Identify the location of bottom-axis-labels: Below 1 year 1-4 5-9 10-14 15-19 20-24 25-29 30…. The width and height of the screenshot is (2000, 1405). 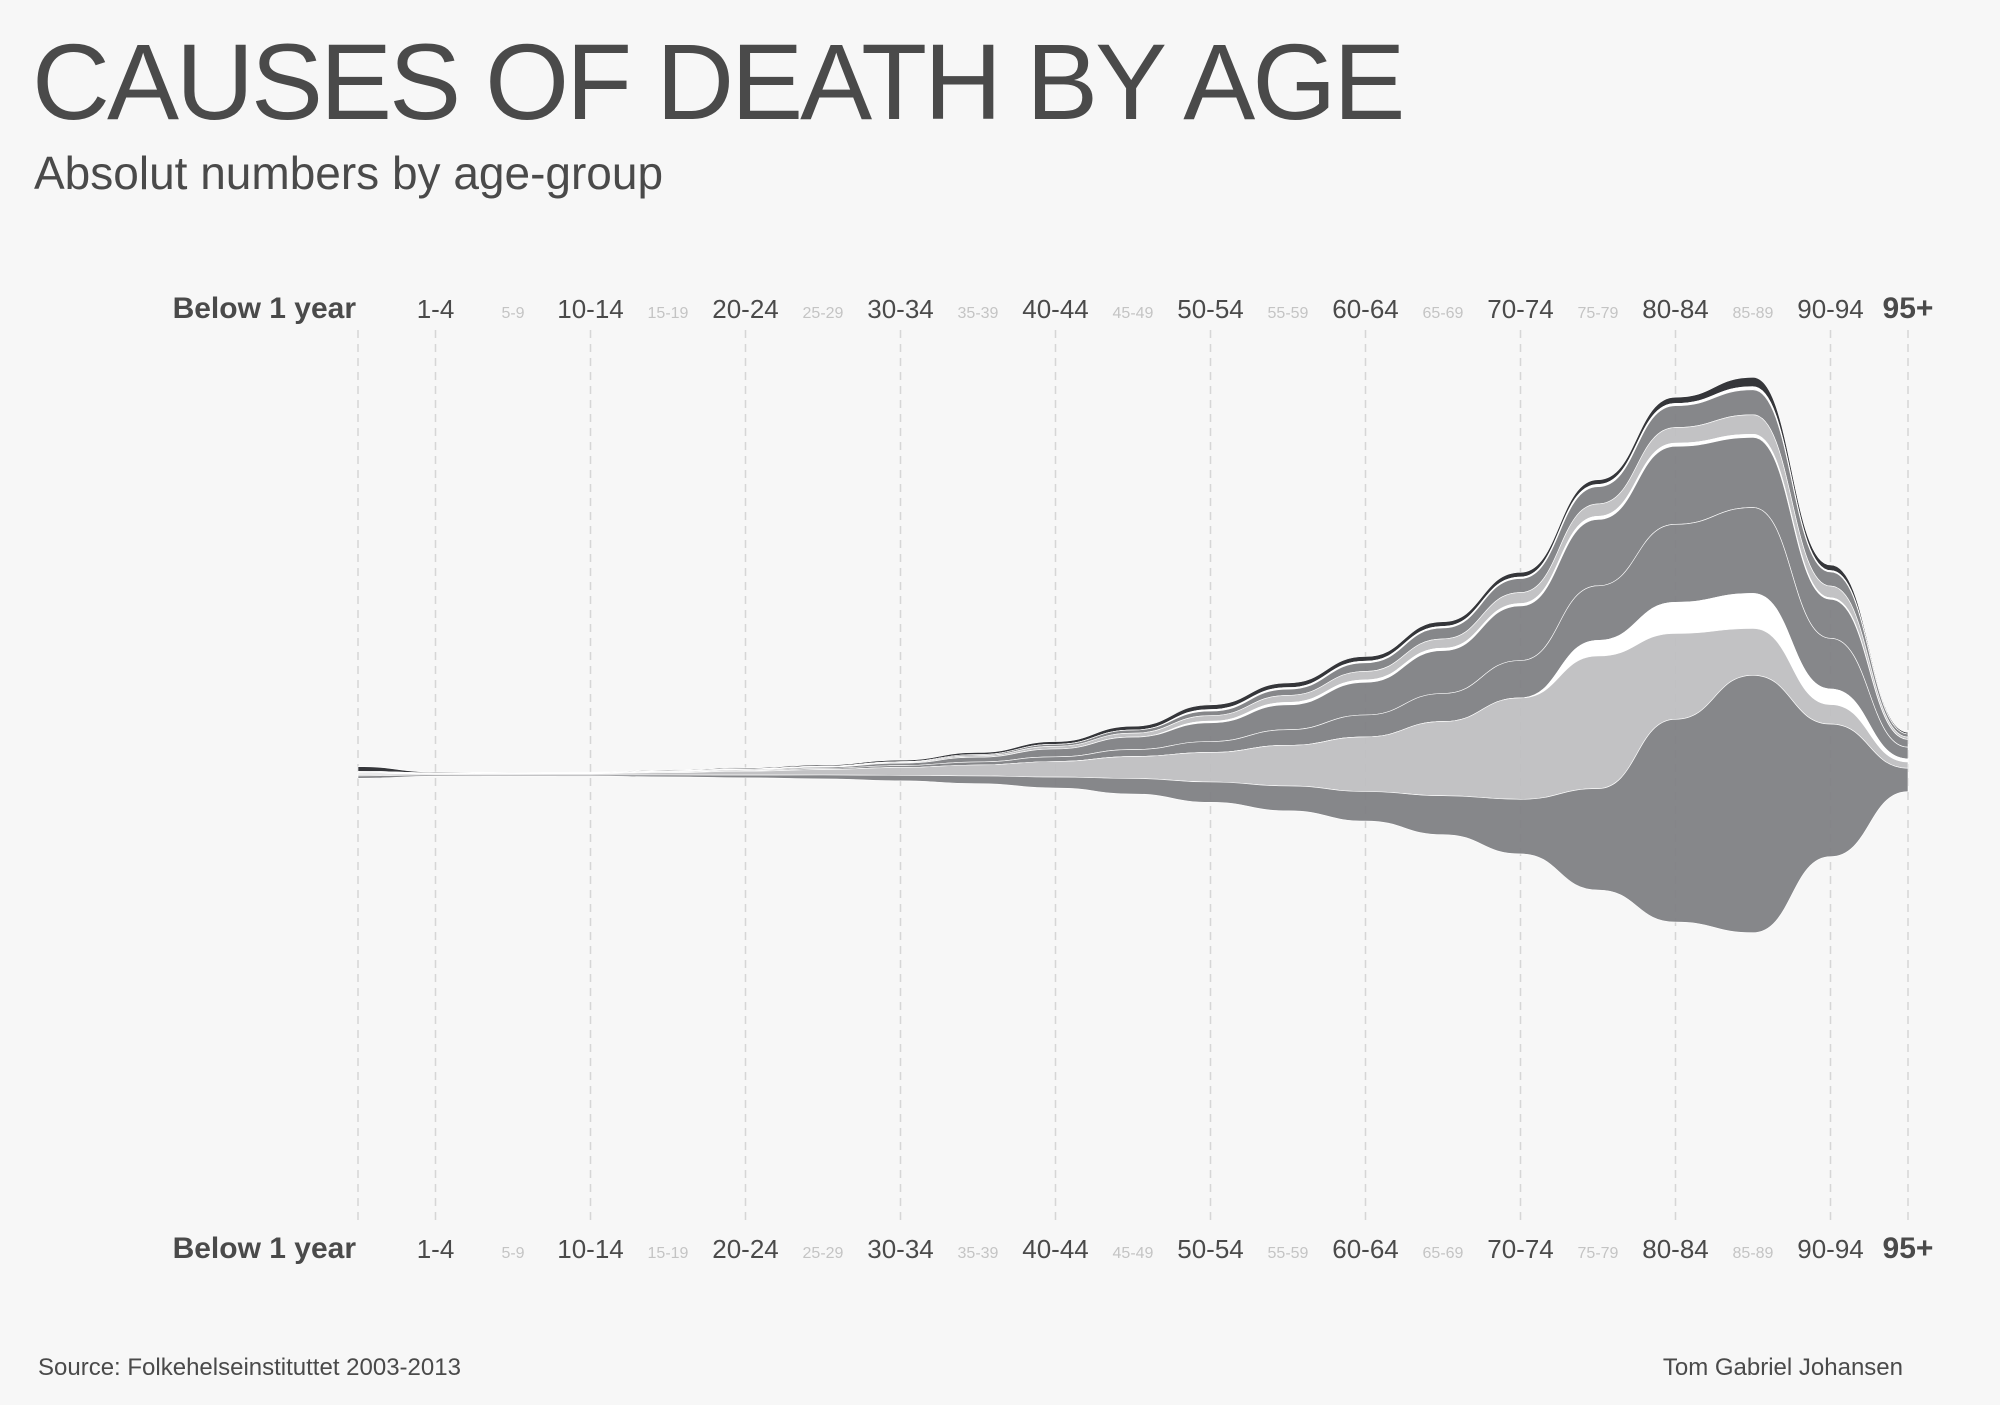
(1053, 1248).